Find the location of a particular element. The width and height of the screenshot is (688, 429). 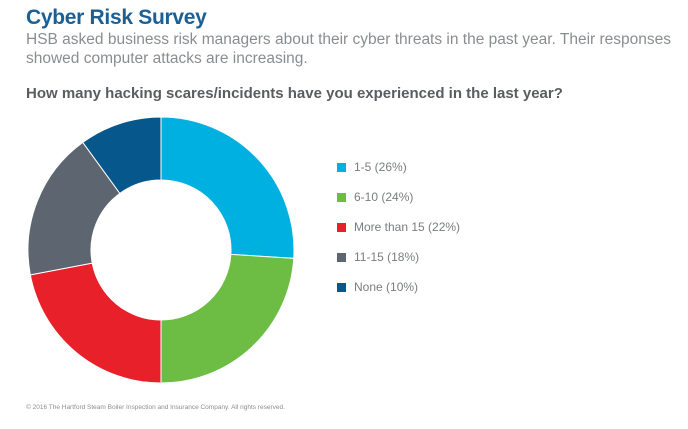

legend-label: 1-5 (26%) is located at coordinates (380, 167).